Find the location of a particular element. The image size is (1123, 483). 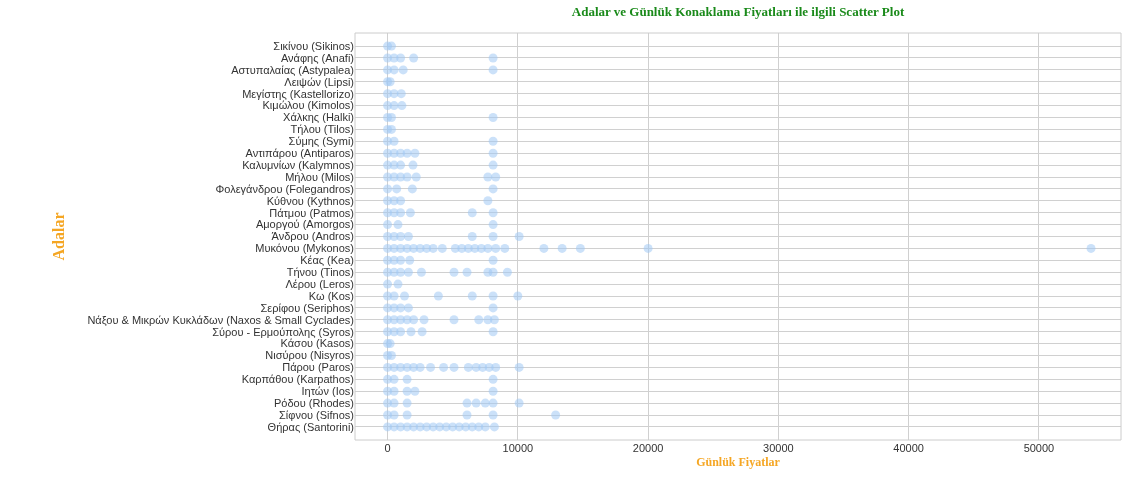

y-axis-title: Adalar is located at coordinates (59, 236).